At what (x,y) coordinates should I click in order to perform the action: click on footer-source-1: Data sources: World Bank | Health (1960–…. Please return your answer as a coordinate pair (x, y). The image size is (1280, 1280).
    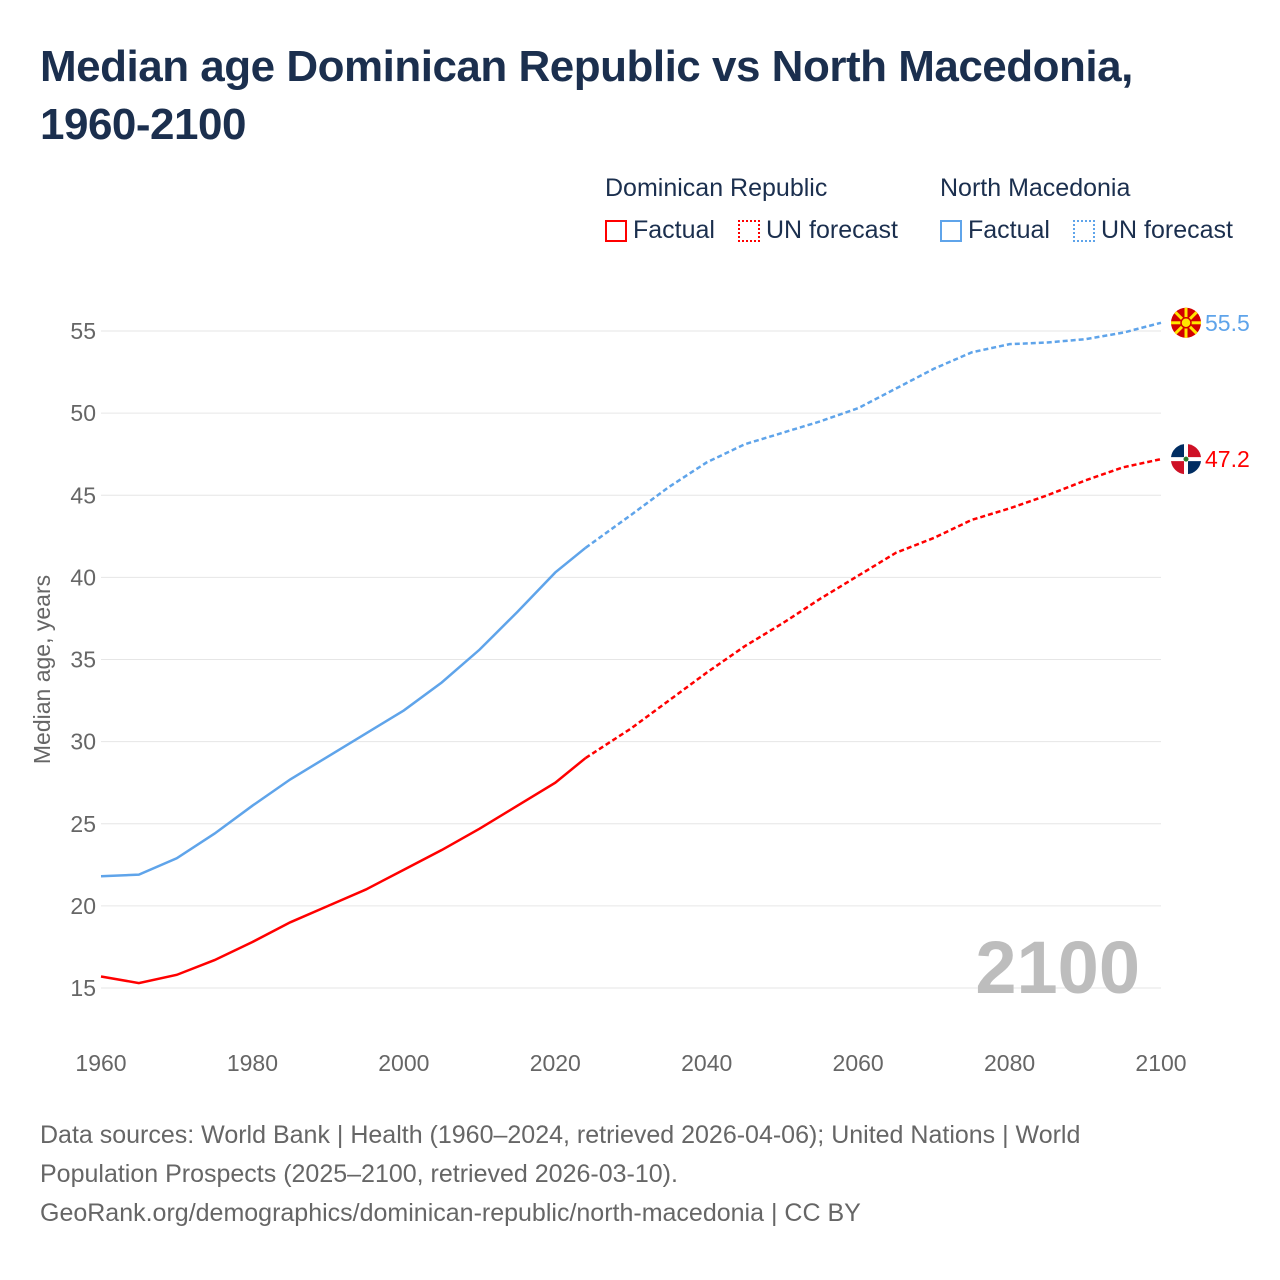
    Looking at the image, I should click on (560, 1135).